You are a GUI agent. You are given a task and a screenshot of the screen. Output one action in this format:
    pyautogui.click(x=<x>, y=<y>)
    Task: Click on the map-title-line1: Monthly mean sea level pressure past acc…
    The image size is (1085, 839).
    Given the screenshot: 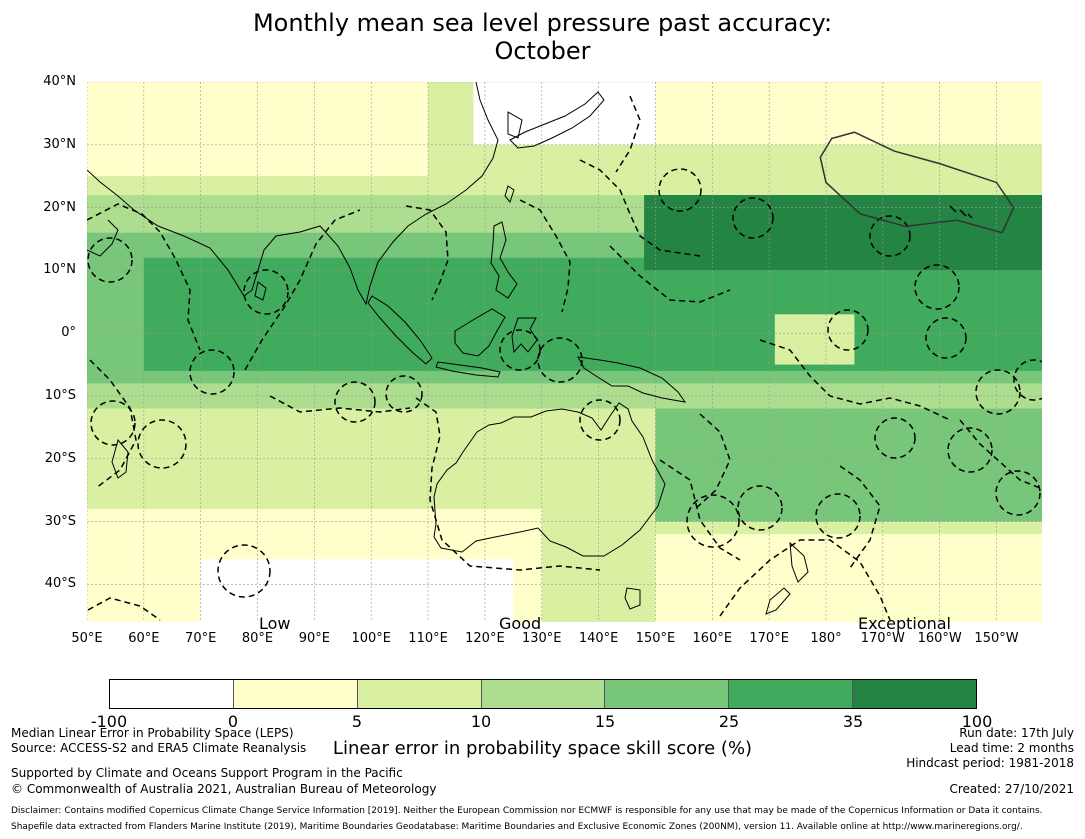 What is the action you would take?
    pyautogui.click(x=542, y=23)
    